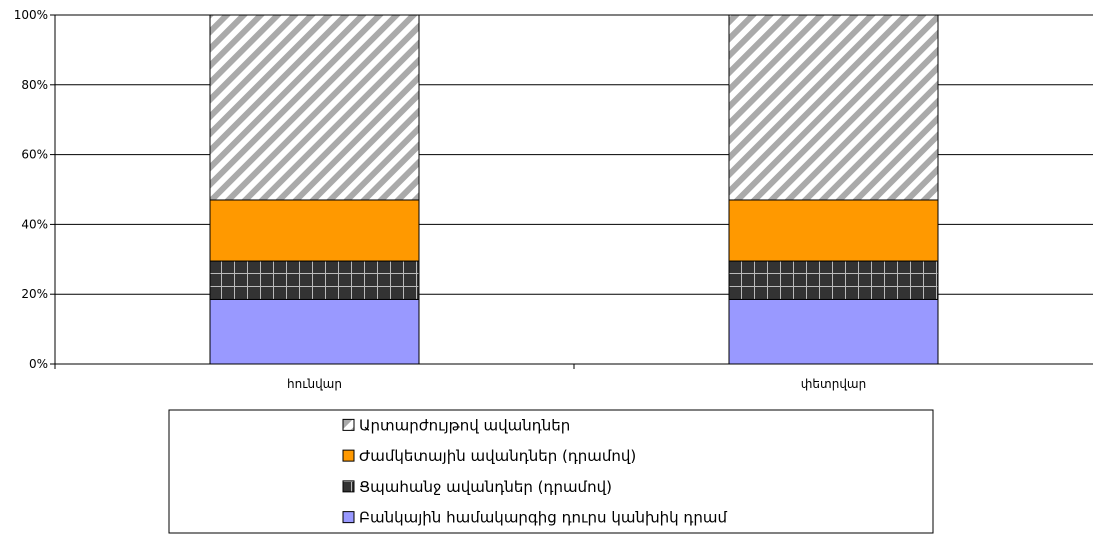 The height and width of the screenshot is (535, 1093). I want to click on legend-label: Ժամկետային ավանդներ (դրամով), so click(497, 456).